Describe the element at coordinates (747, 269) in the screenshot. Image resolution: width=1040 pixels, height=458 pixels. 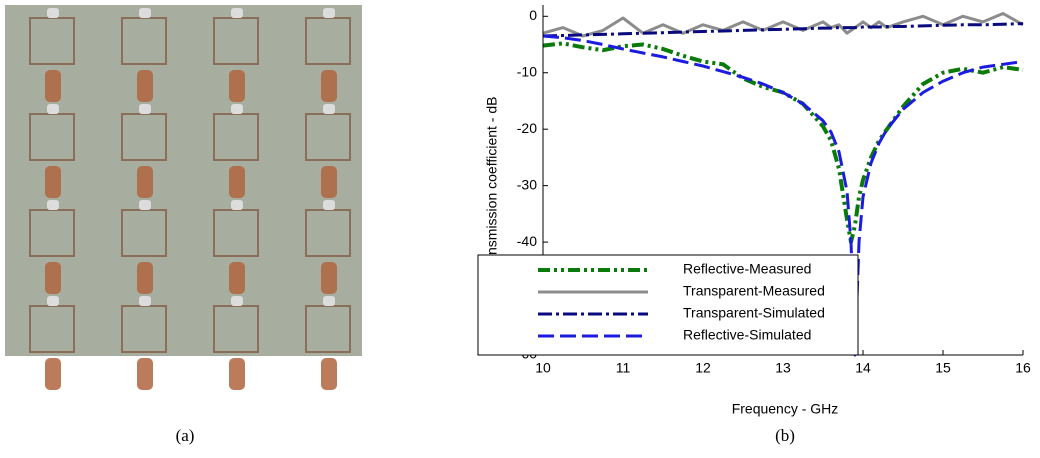
I see `legend-label: Reflective-Measured` at that location.